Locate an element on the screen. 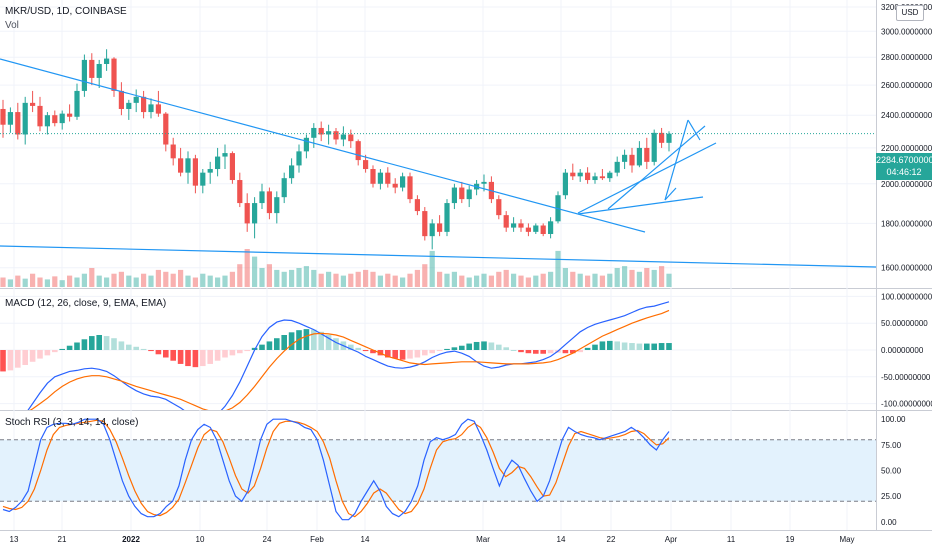 This screenshot has height=550, width=932. macd-line is located at coordinates (348, 355).